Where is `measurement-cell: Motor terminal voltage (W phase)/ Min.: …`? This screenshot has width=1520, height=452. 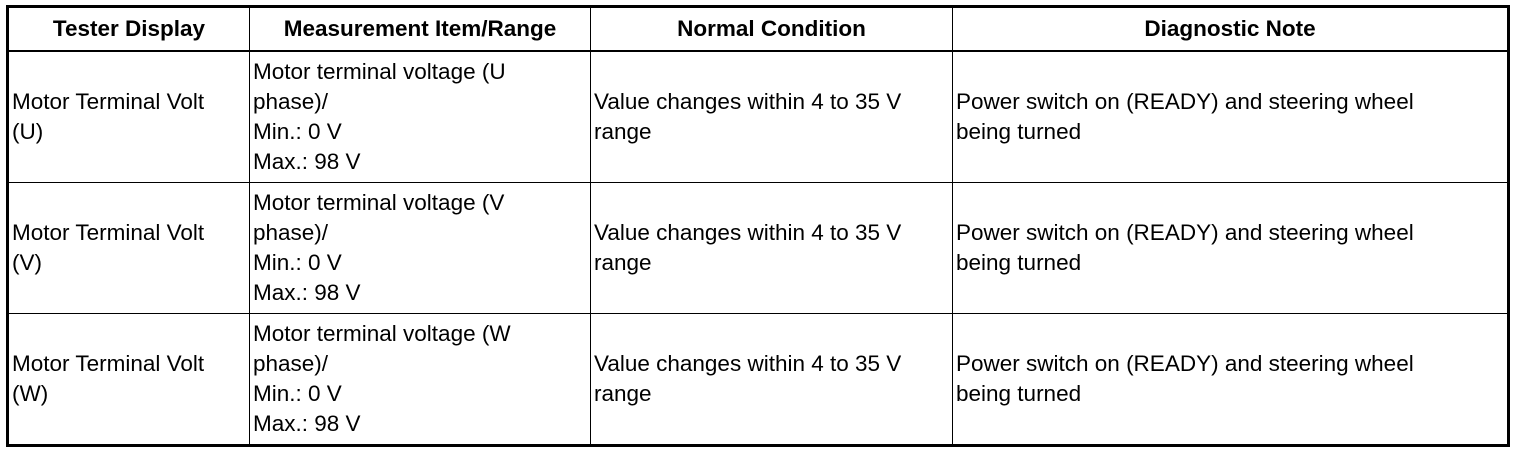
measurement-cell: Motor terminal voltage (W phase)/ Min.: … is located at coordinates (420, 379).